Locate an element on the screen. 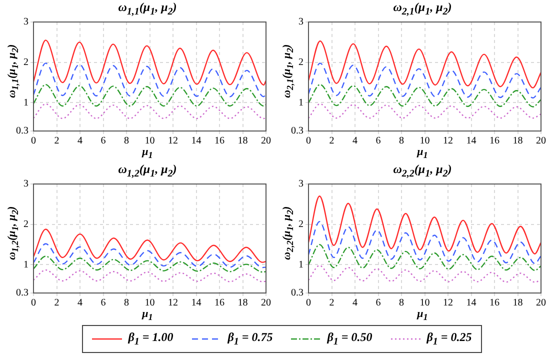  chart-title: ω$_{2,1}$(μ$_{1}$, μ$_{2}$) is located at coordinates (422, 9).